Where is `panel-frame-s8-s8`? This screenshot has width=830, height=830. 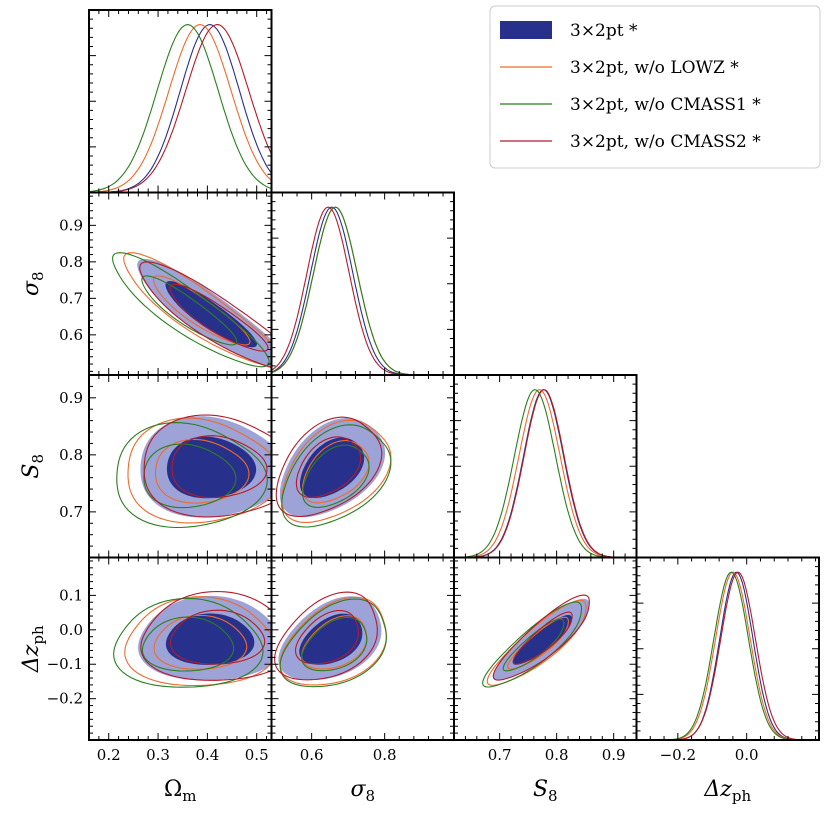
panel-frame-s8-s8 is located at coordinates (362, 283).